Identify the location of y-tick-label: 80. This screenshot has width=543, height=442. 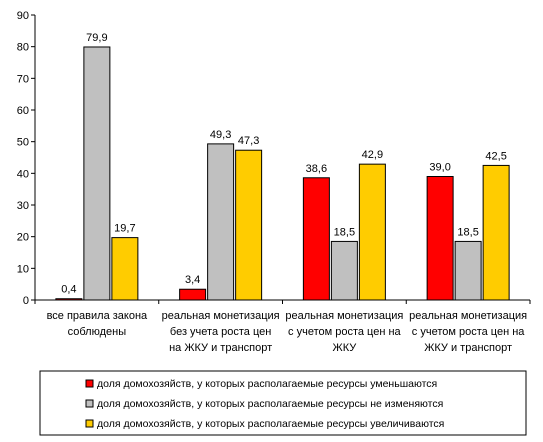
(23, 48).